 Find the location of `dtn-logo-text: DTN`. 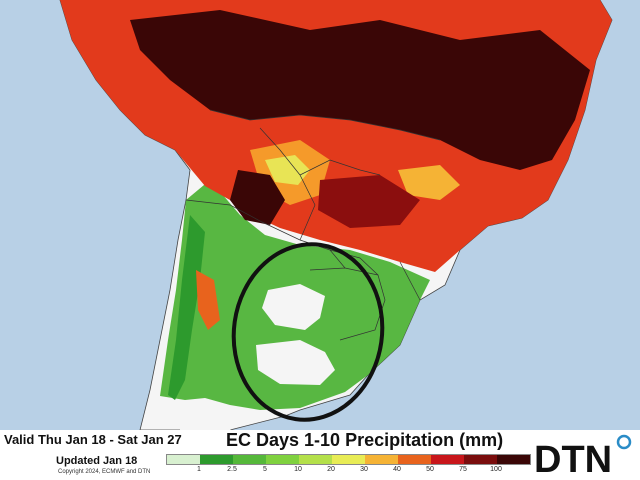

dtn-logo-text: DTN is located at coordinates (573, 458).